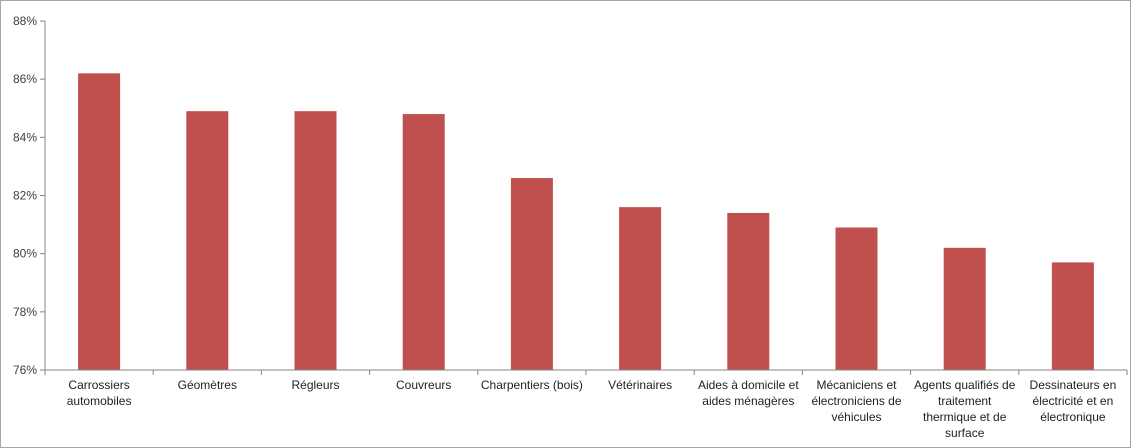 The height and width of the screenshot is (448, 1131). What do you see at coordinates (25, 254) in the screenshot?
I see `y-tick-label: 80%` at bounding box center [25, 254].